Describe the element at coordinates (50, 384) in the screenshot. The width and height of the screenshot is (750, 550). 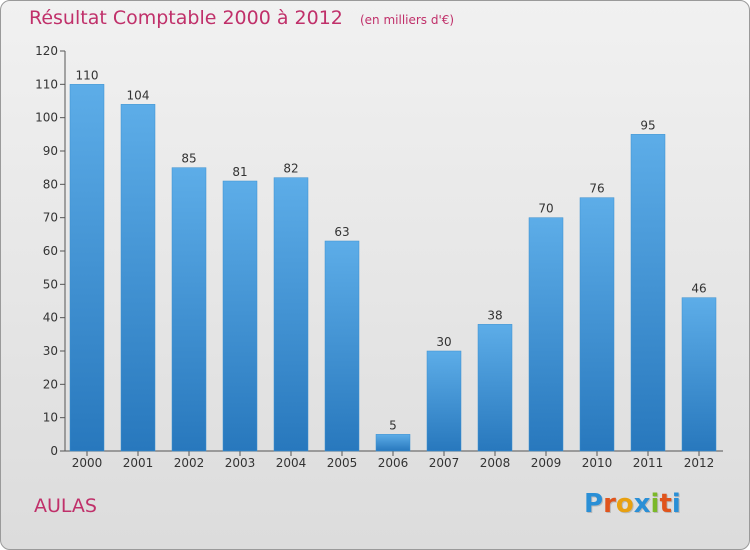
I see `y-tick-label: 20` at that location.